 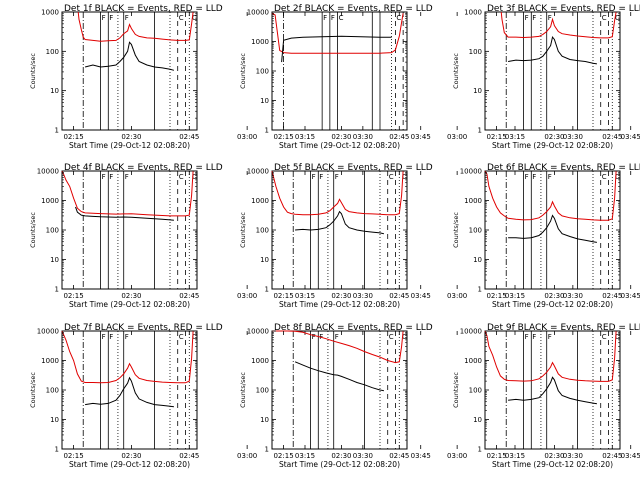 What do you see at coordinates (143, 168) in the screenshot?
I see `chart-title: Det 4f BLACK = Events, RED = LLD` at bounding box center [143, 168].